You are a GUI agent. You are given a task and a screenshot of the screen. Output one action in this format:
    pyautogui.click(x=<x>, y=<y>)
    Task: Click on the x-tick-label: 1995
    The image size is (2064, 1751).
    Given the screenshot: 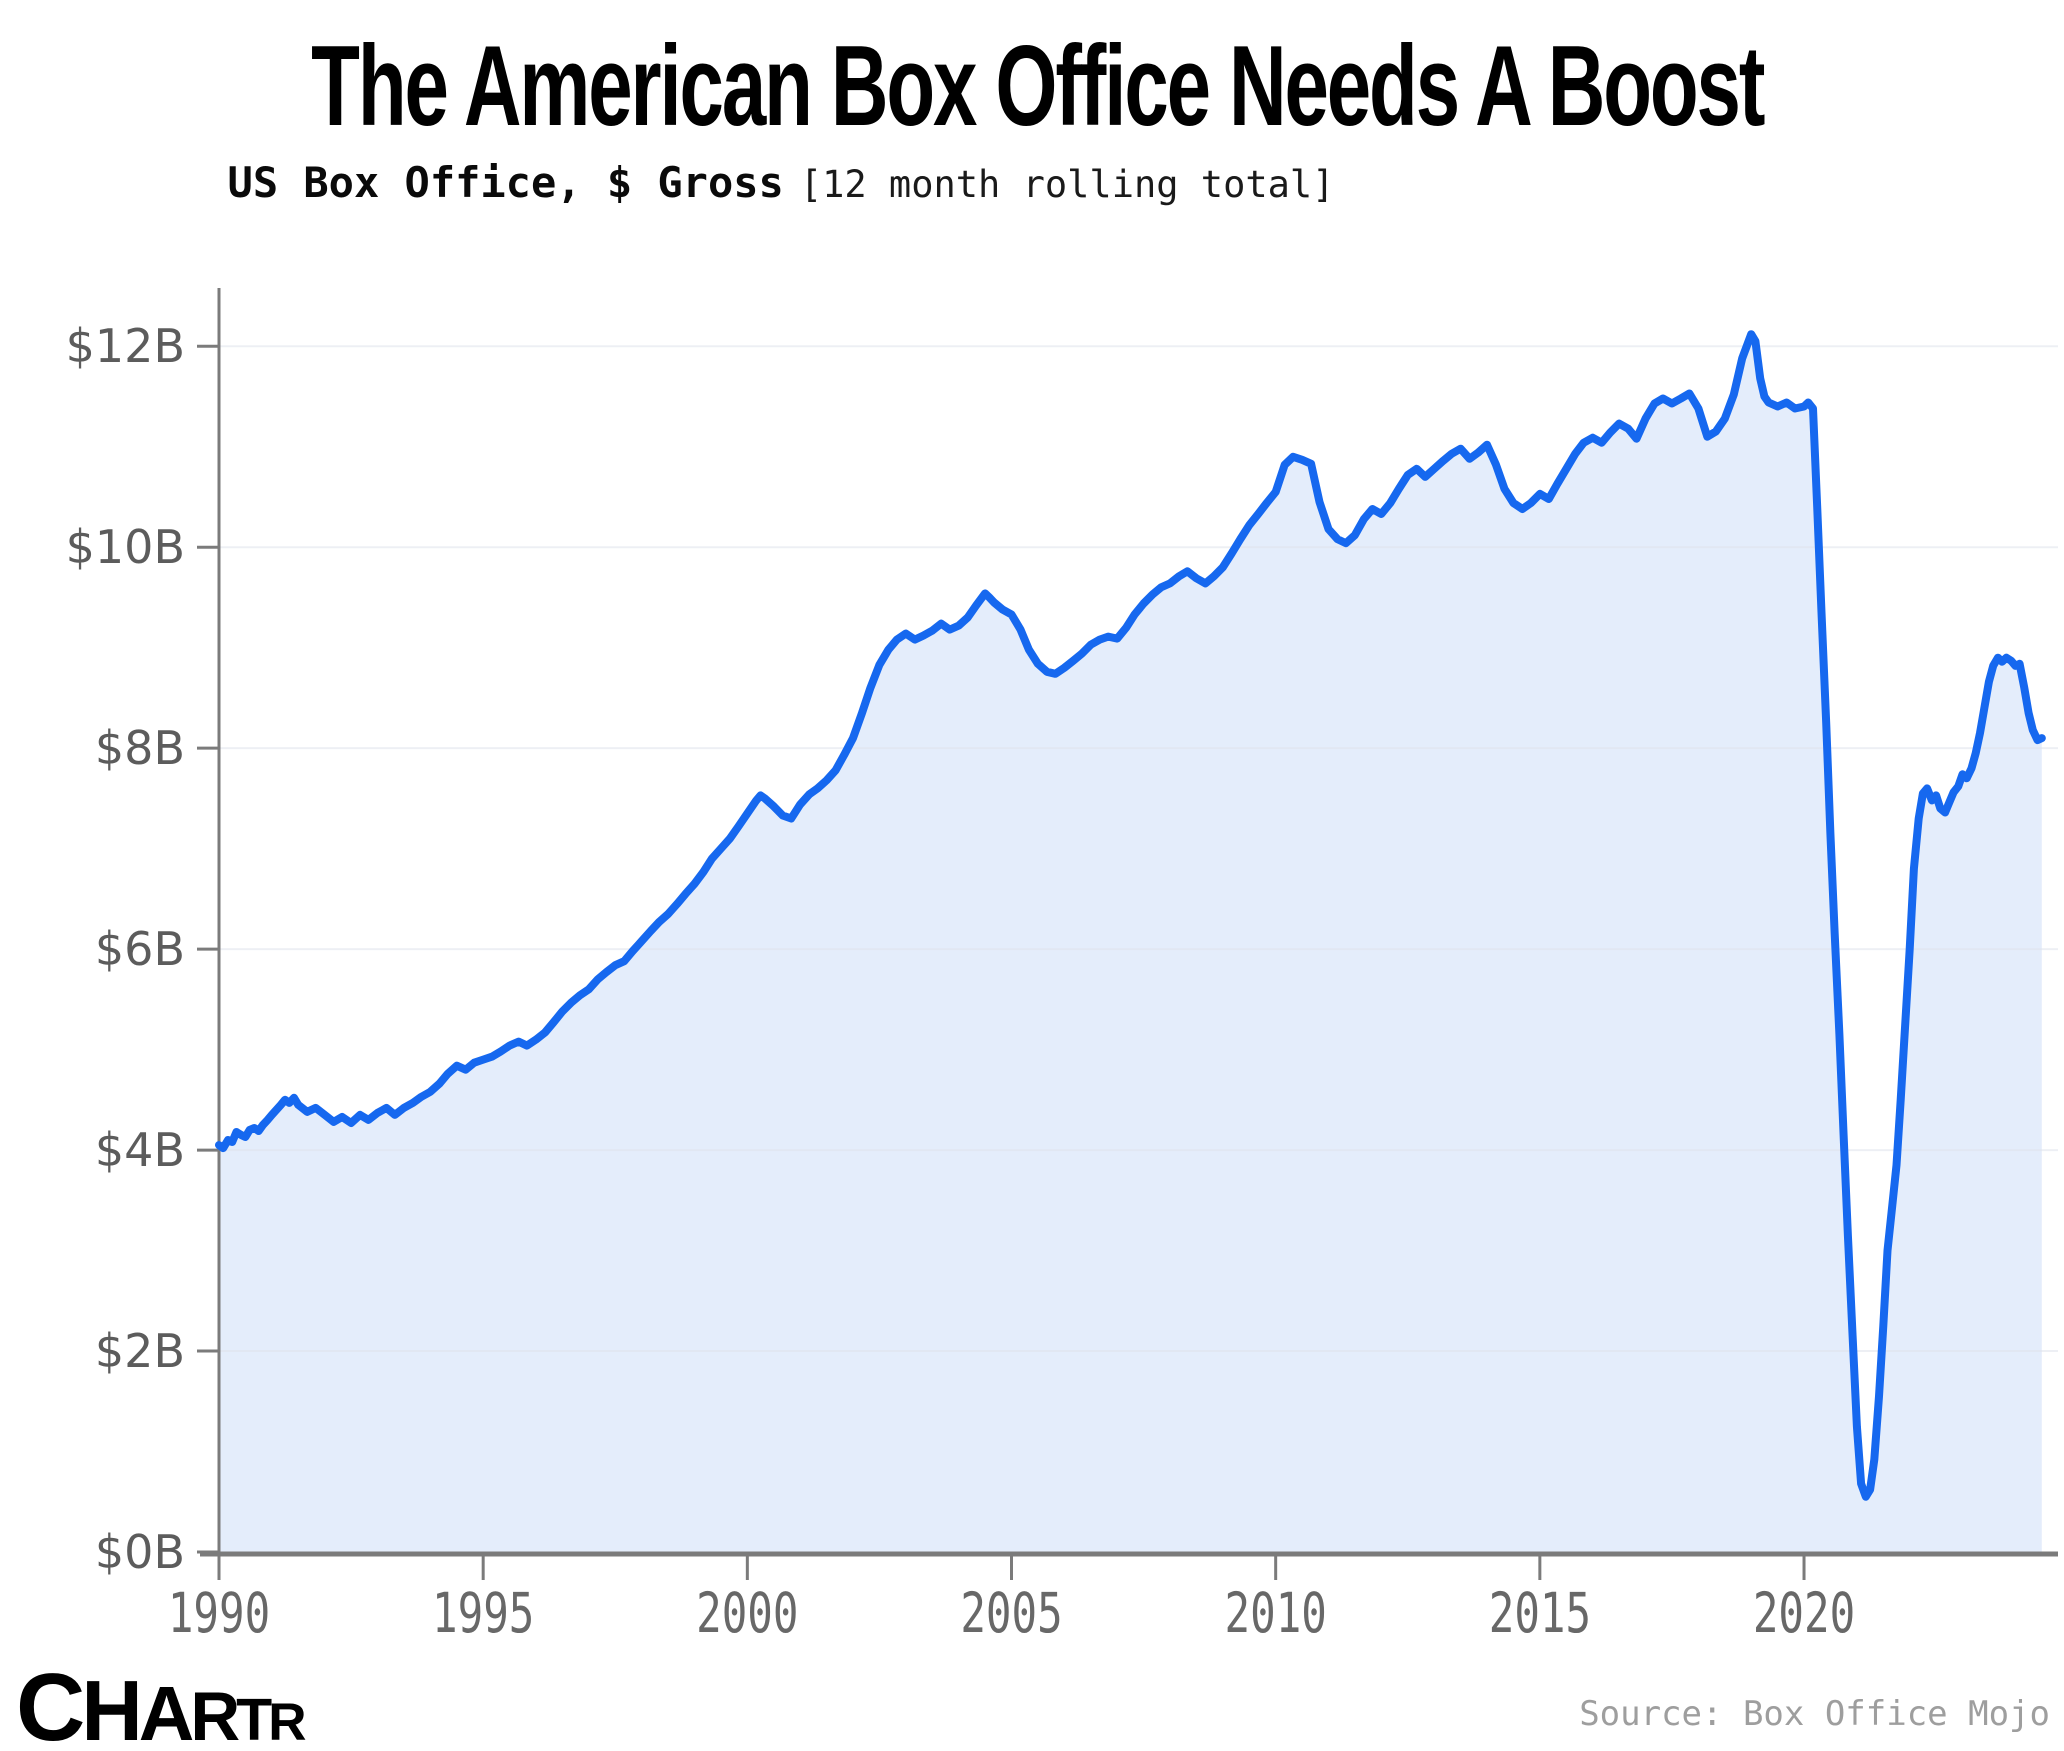 What is the action you would take?
    pyautogui.click(x=483, y=1613)
    